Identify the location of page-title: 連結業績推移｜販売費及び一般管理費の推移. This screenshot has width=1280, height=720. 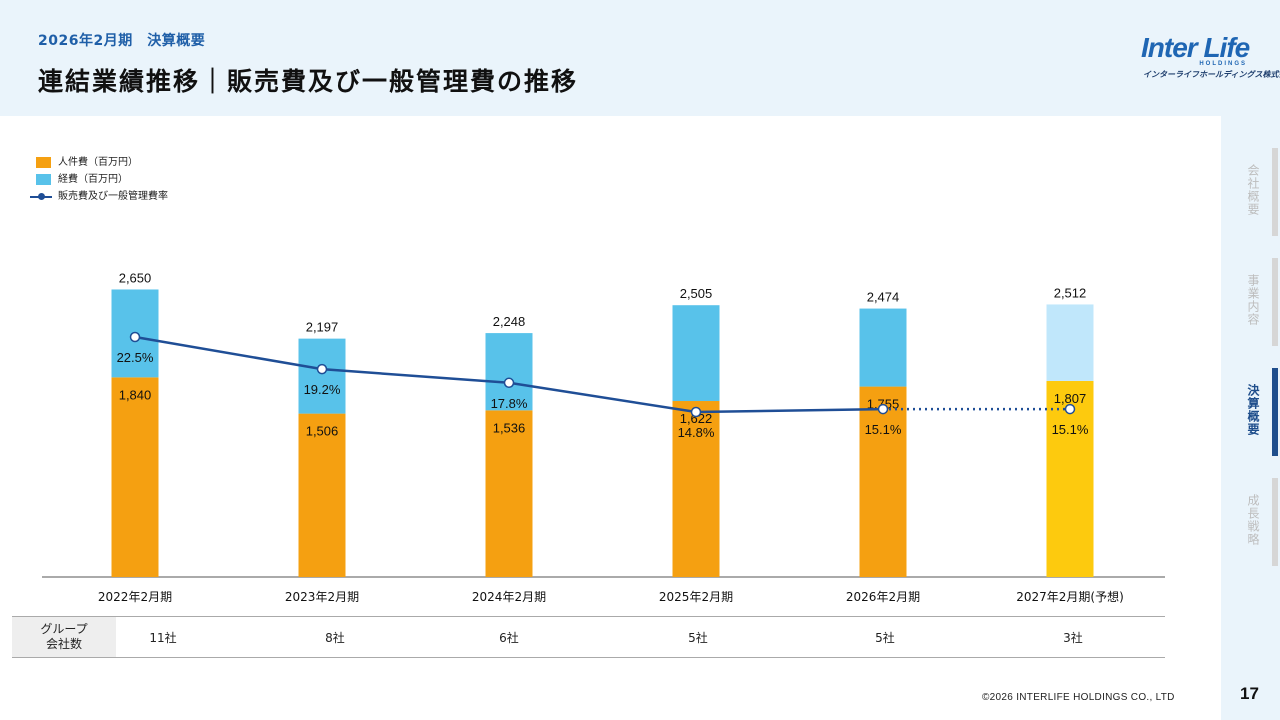
(308, 81).